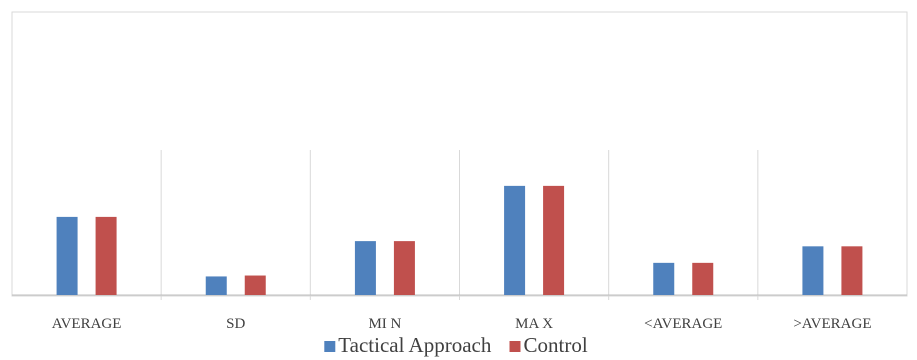 The width and height of the screenshot is (917, 360). I want to click on category-label: AVERAGE, so click(87, 324).